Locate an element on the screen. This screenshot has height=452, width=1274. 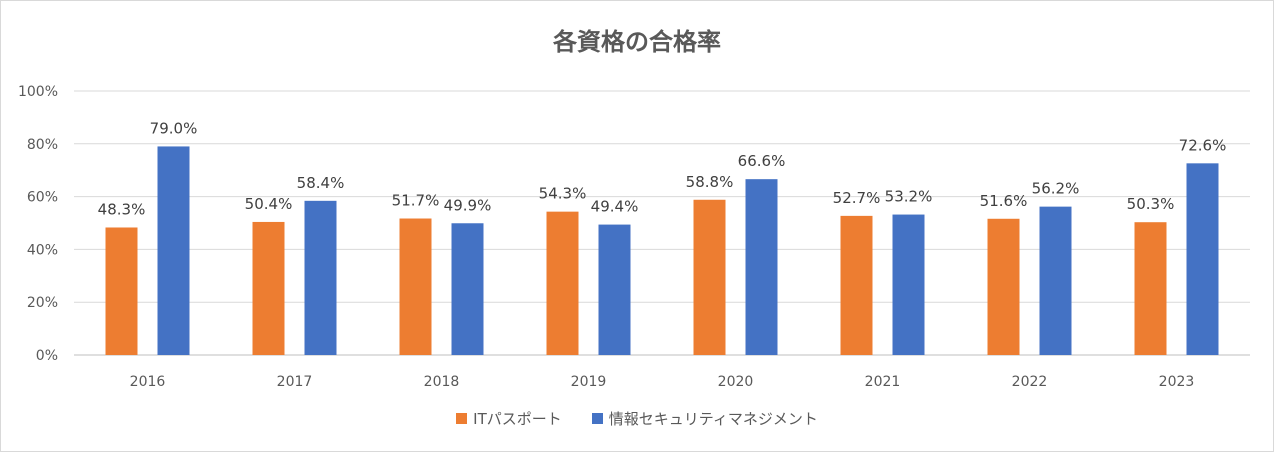
x-tick-label: 2017 is located at coordinates (295, 382).